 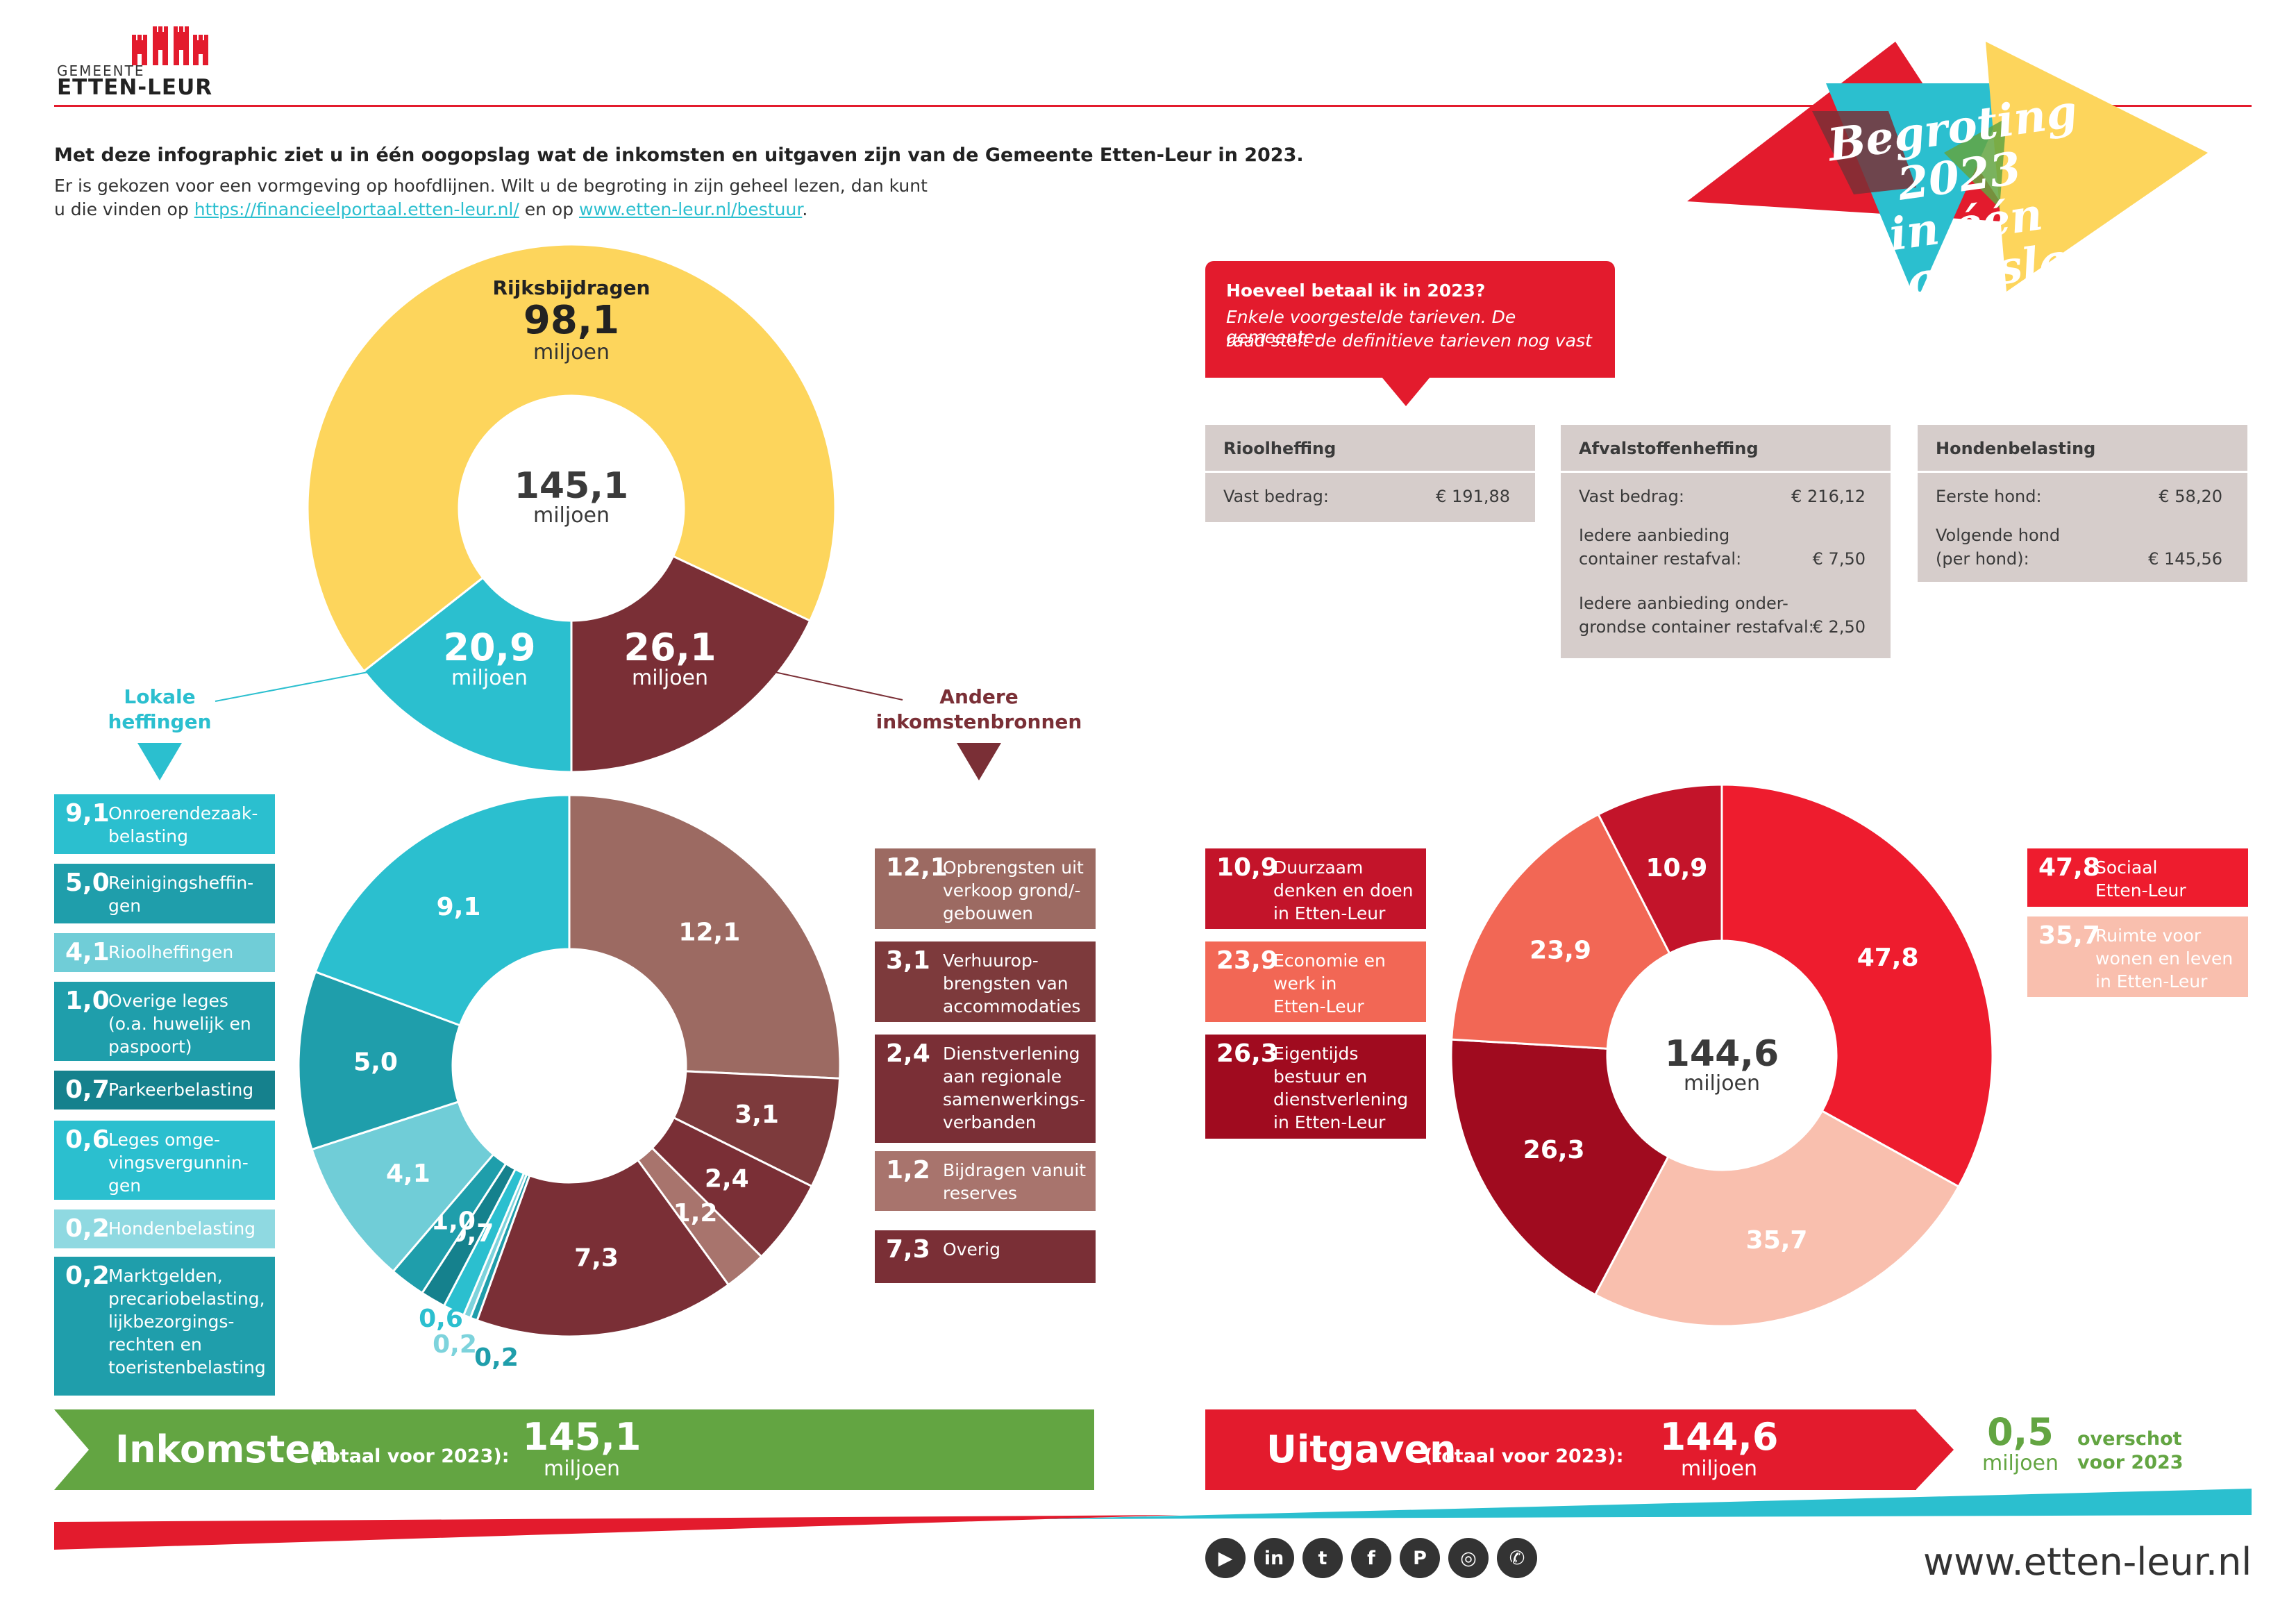 I want to click on lokale-text-6: Hondenbelasting, so click(x=182, y=1229).